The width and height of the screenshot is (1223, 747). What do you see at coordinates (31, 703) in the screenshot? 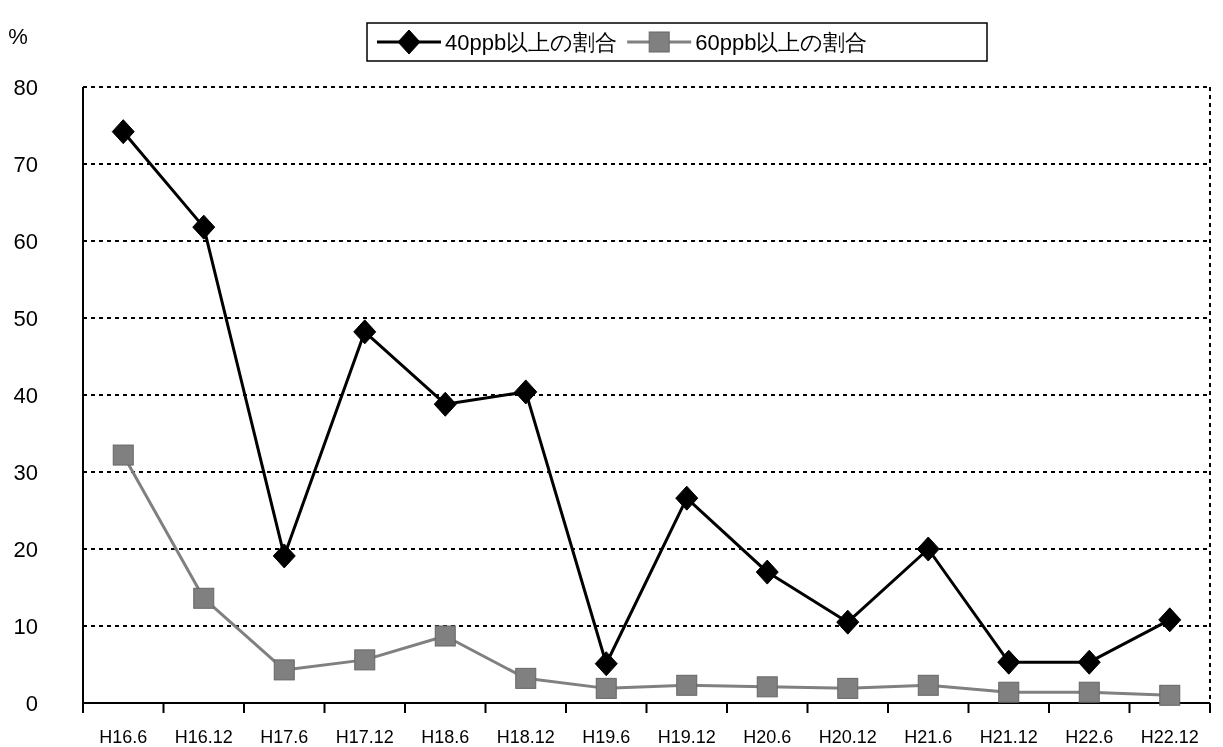
I see `y-tick-label: 0` at bounding box center [31, 703].